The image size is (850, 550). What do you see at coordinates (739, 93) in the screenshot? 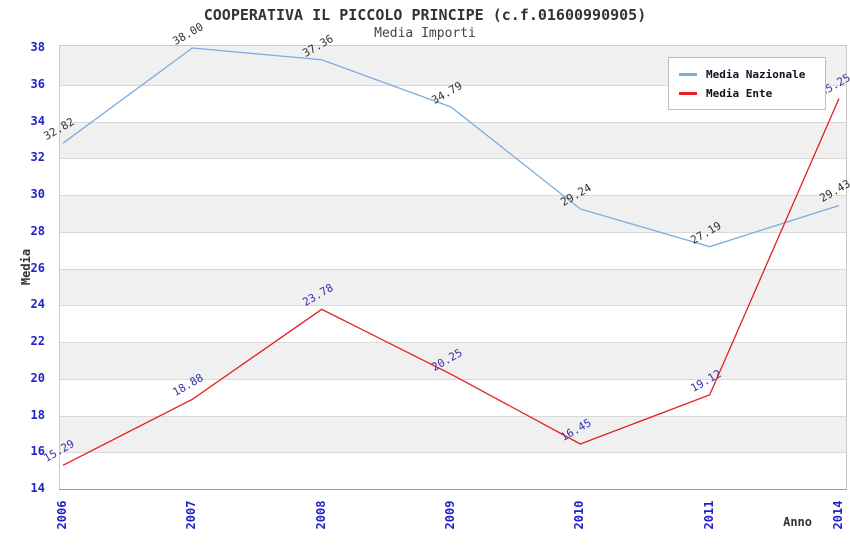
I see `legend-label: Media Ente` at bounding box center [739, 93].